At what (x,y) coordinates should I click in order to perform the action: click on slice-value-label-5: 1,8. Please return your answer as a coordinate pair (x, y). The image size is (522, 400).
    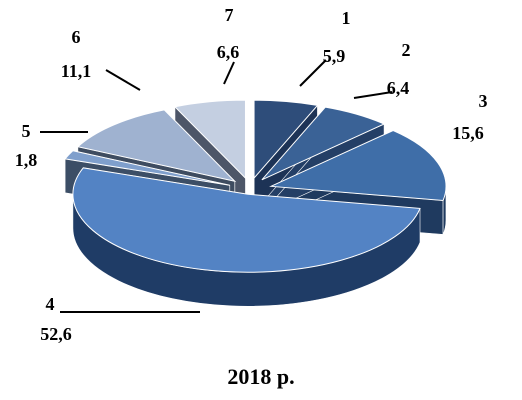
    Looking at the image, I should click on (26, 160).